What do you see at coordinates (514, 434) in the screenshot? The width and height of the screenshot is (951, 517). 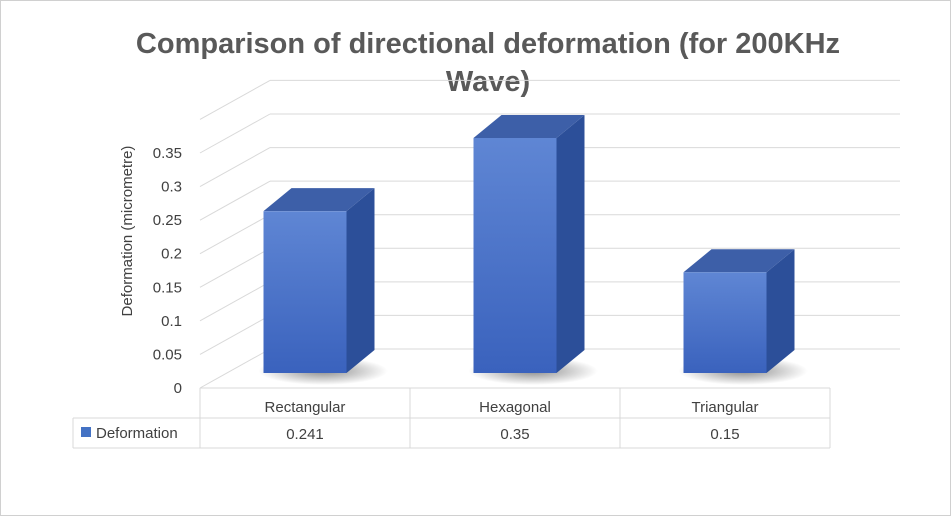 I see `data-value-label: 0.35` at bounding box center [514, 434].